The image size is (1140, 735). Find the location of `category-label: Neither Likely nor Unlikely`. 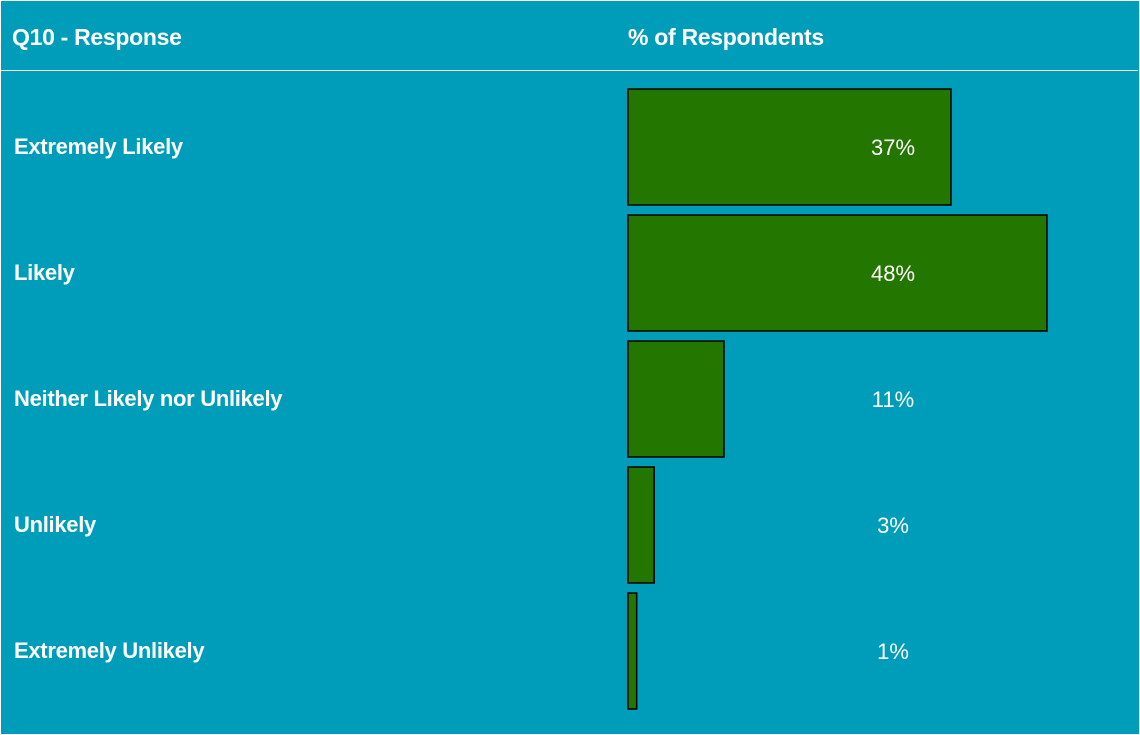

category-label: Neither Likely nor Unlikely is located at coordinates (148, 398).